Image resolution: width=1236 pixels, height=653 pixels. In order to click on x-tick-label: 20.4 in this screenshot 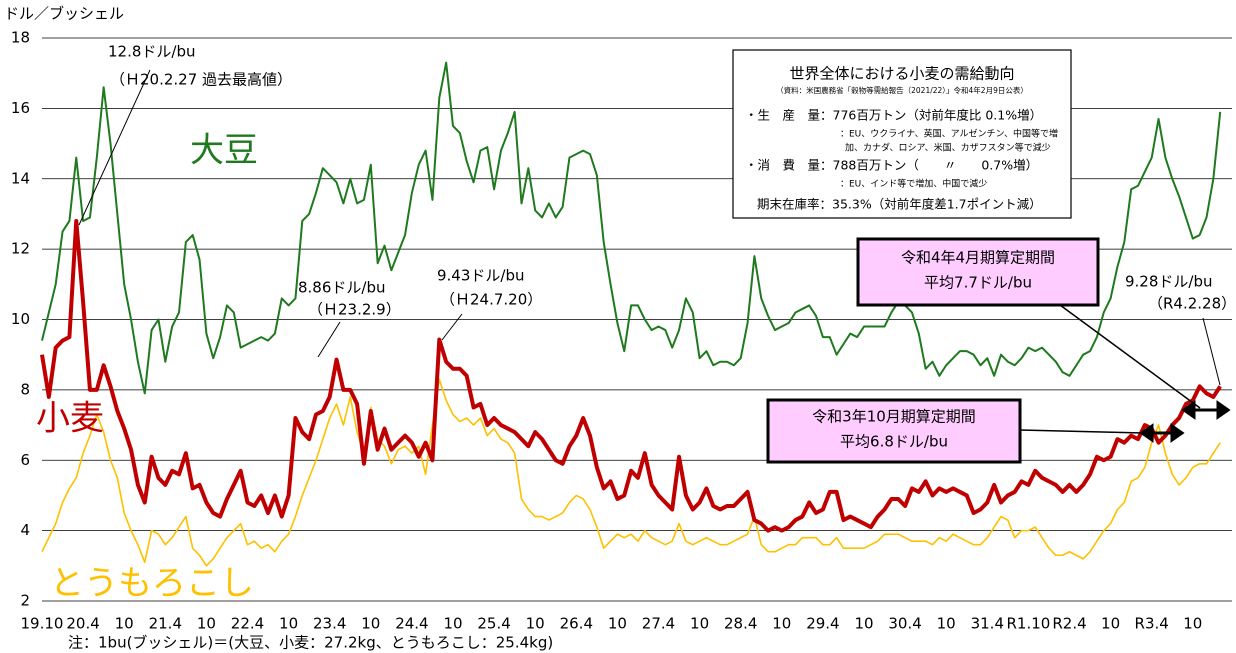, I will do `click(82, 624)`.